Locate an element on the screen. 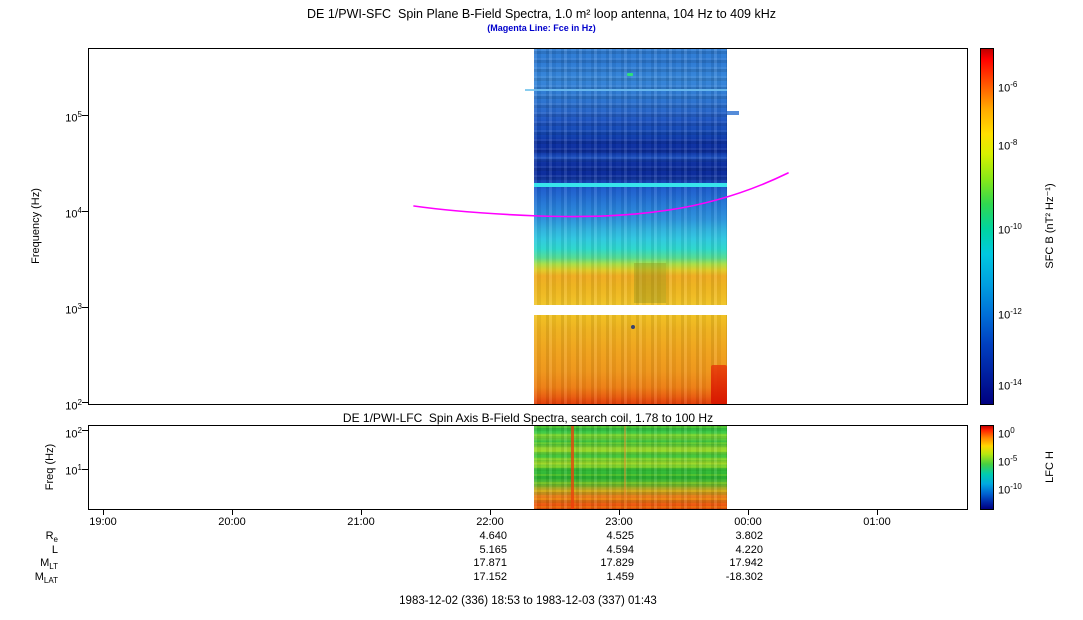 This screenshot has width=1083, height=620. sfc-red-patch is located at coordinates (719, 384).